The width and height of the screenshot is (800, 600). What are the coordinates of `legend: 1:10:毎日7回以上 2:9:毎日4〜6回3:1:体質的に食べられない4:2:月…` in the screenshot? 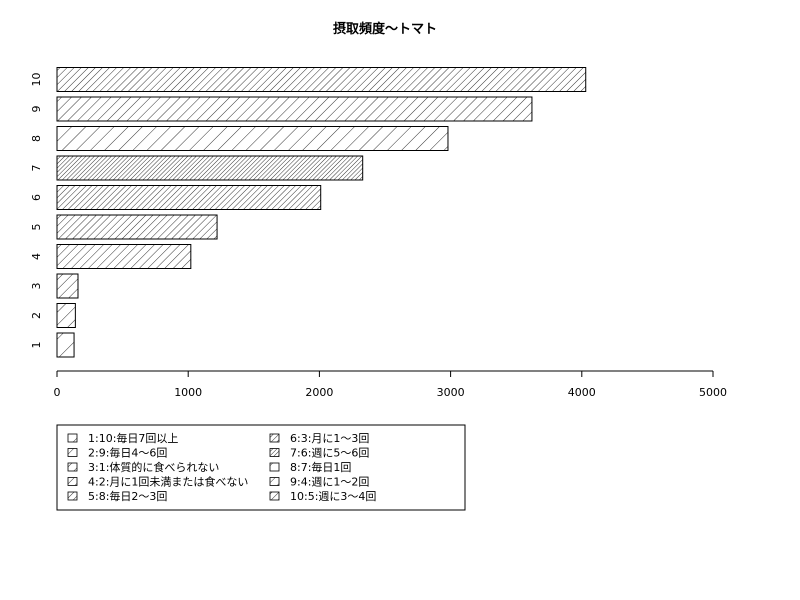 It's located at (261, 467).